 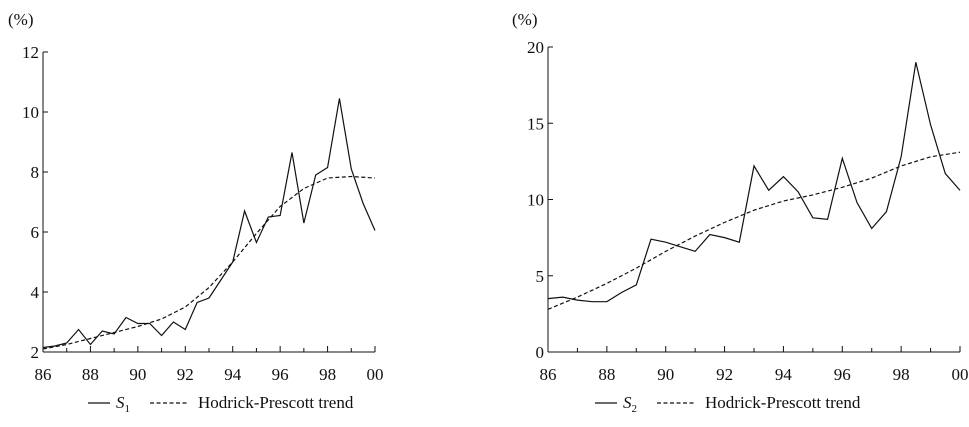 What do you see at coordinates (35, 292) in the screenshot?
I see `y-tick-label: 4` at bounding box center [35, 292].